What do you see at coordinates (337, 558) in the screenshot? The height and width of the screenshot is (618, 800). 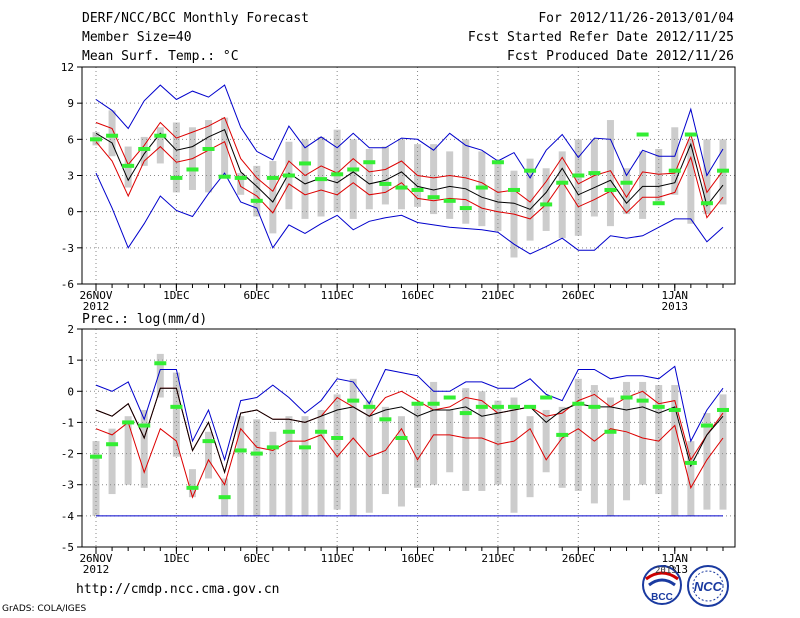 I see `panel2-x-tick-label: 11DEC` at bounding box center [337, 558].